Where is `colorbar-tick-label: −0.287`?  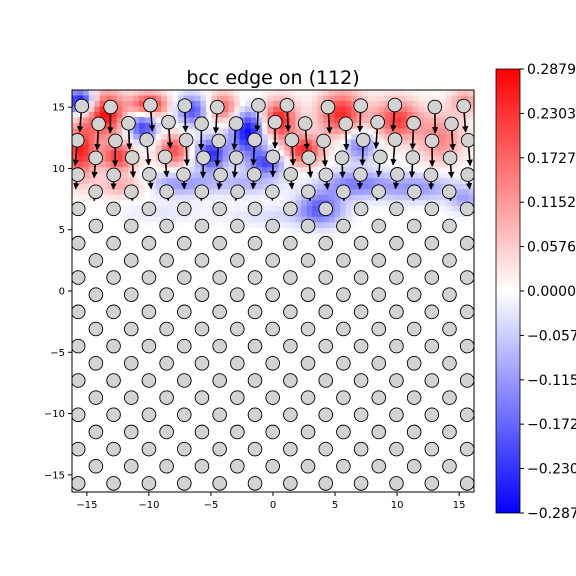 colorbar-tick-label: −0.287 is located at coordinates (551, 514).